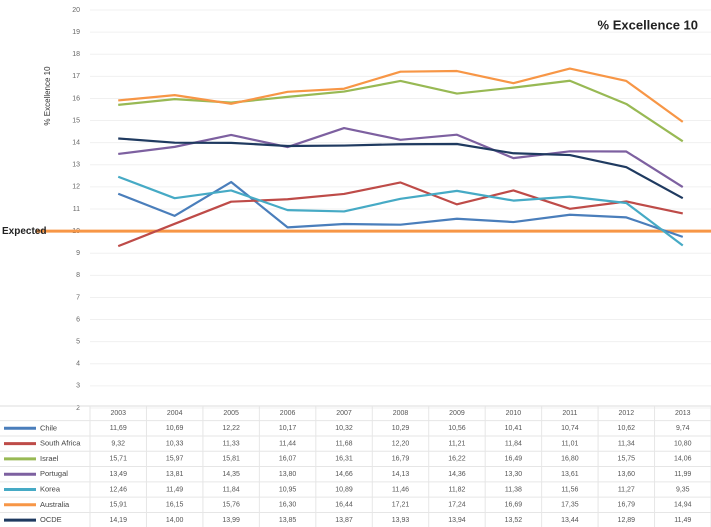 The width and height of the screenshot is (711, 527). Describe the element at coordinates (231, 428) in the screenshot. I see `table-cell: 12,22` at that location.